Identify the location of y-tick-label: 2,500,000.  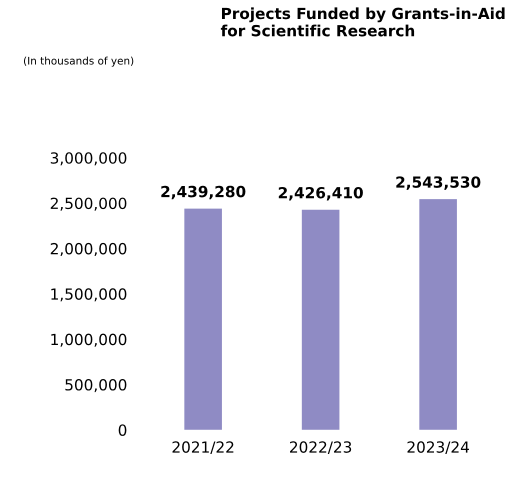
(88, 204).